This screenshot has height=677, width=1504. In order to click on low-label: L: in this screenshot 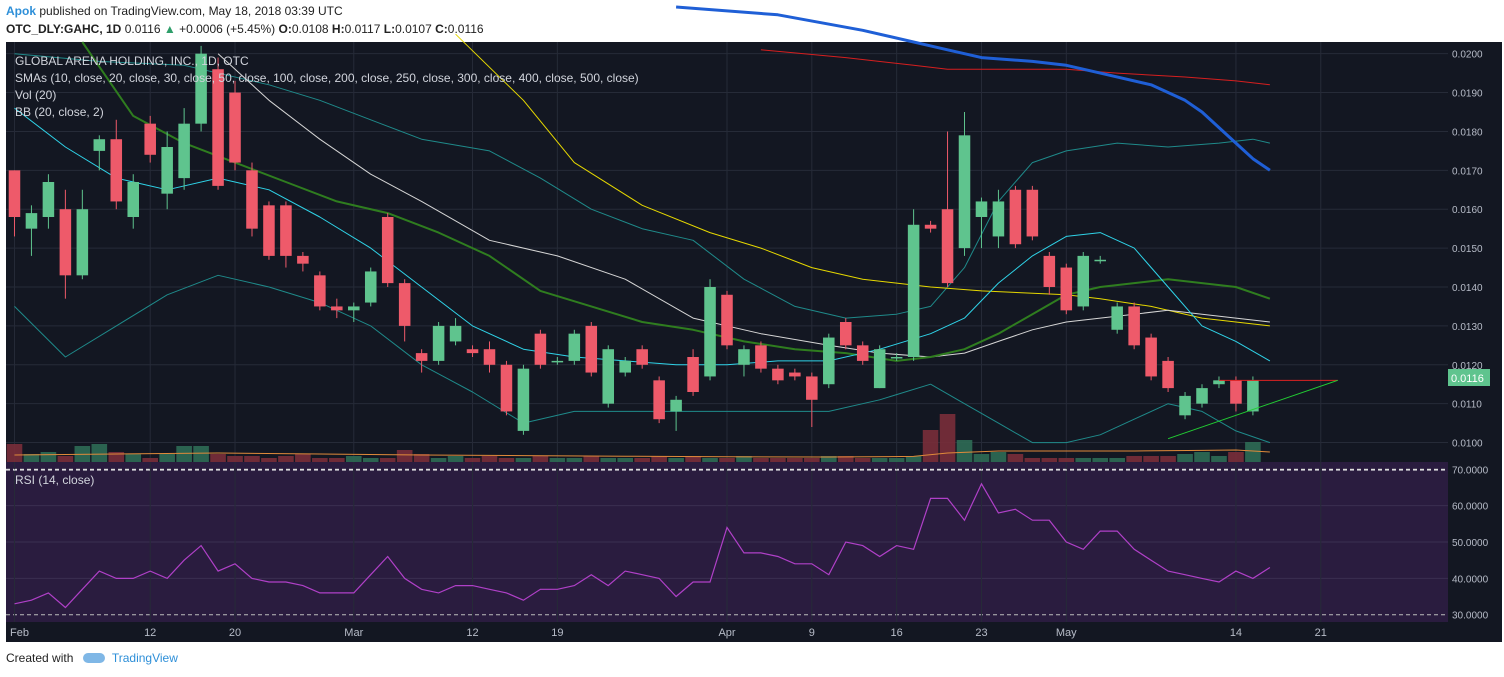, I will do `click(389, 29)`.